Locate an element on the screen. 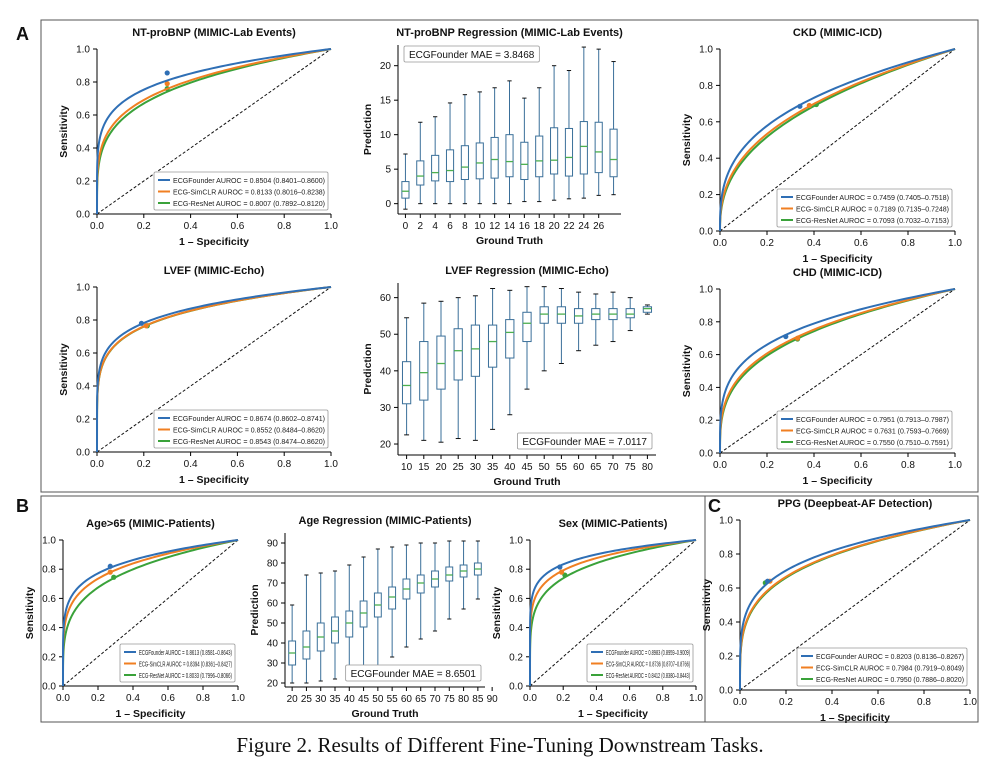  y-tick-label: 0.2 is located at coordinates (726, 657).